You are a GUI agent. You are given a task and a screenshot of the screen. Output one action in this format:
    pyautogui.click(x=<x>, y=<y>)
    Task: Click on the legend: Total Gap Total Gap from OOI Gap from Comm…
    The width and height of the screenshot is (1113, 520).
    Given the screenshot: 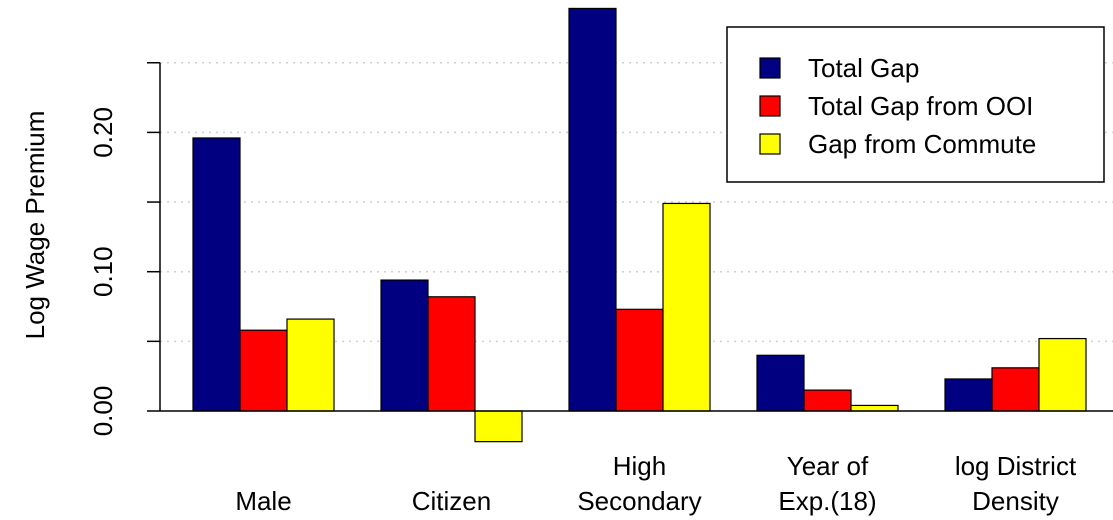 What is the action you would take?
    pyautogui.click(x=915, y=104)
    